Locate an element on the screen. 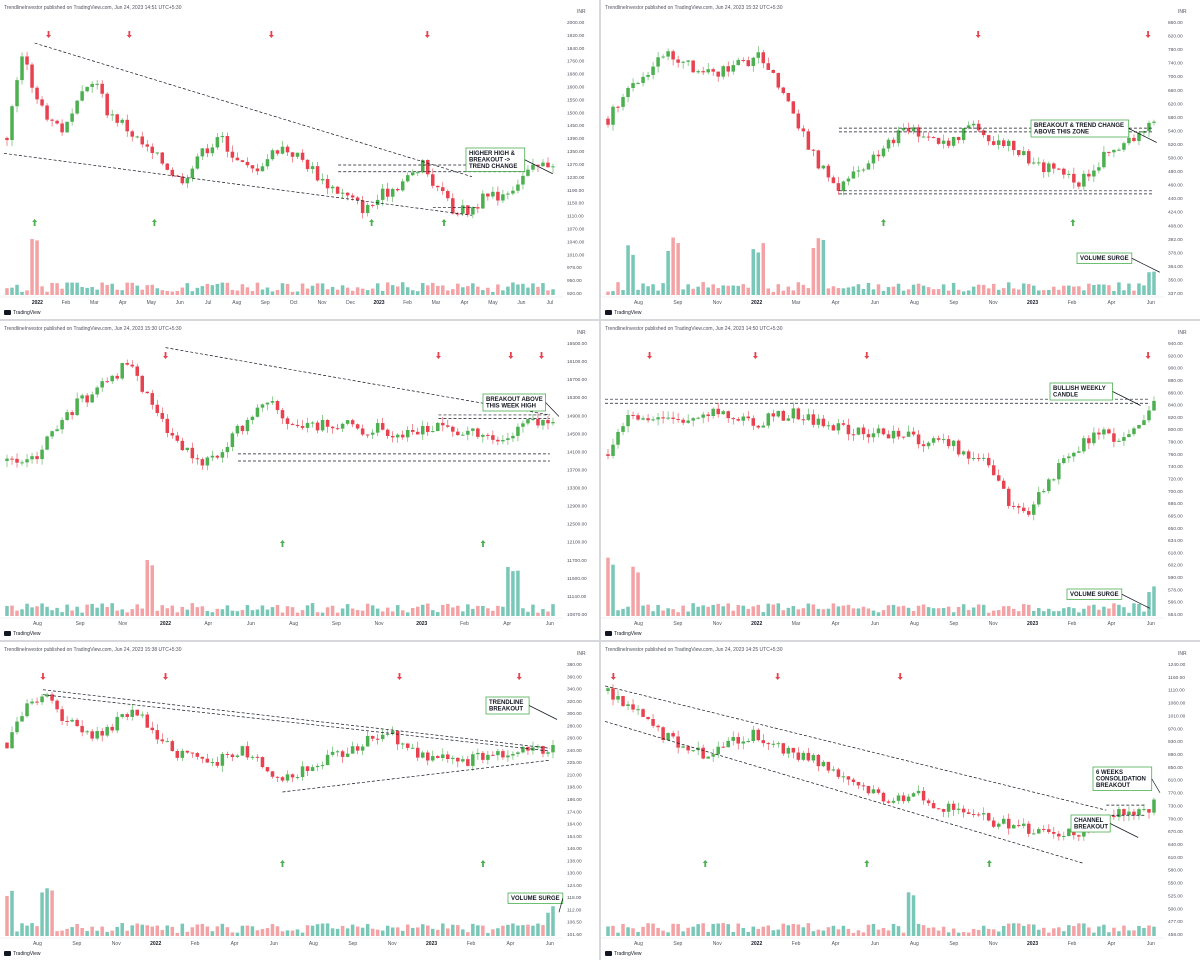  x-tick-label: Nov is located at coordinates (717, 944).